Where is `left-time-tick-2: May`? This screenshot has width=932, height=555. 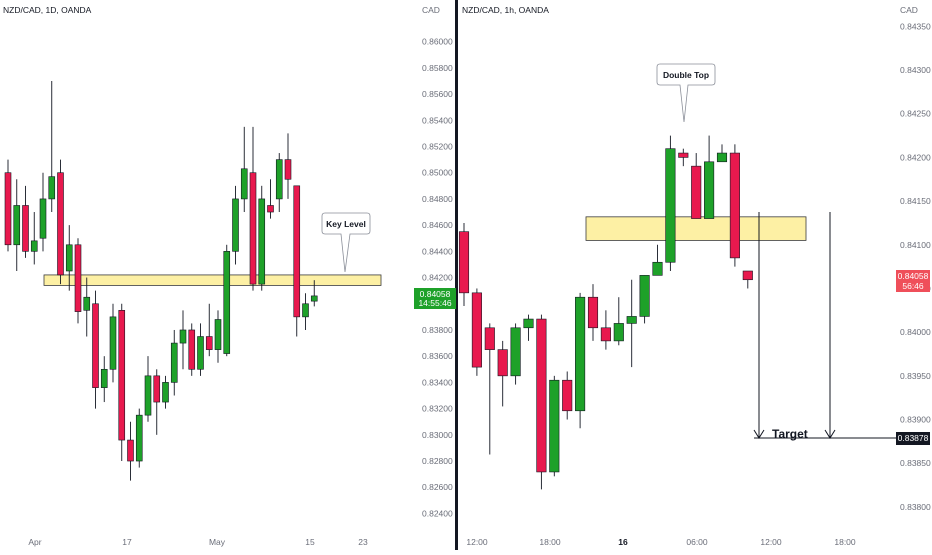
left-time-tick-2: May is located at coordinates (217, 542).